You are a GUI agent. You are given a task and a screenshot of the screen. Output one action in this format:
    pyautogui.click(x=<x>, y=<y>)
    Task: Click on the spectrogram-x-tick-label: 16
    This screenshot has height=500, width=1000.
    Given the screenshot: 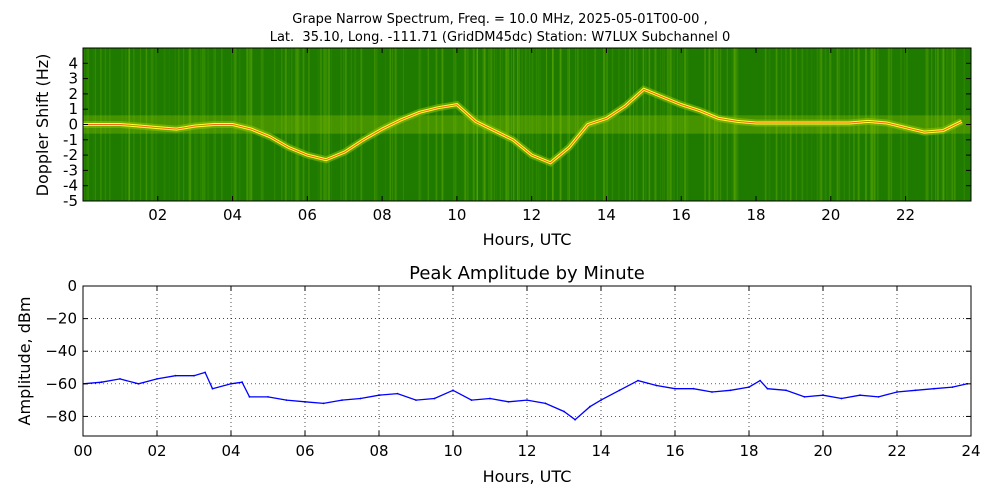 What is the action you would take?
    pyautogui.click(x=681, y=215)
    